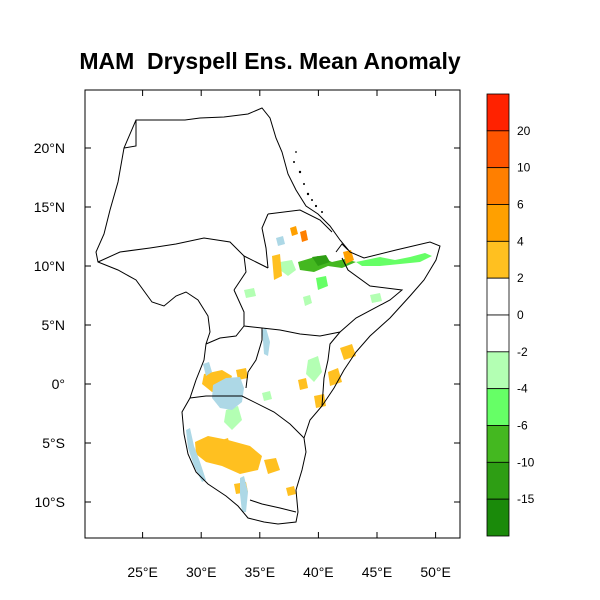 Image resolution: width=600 pixels, height=600 pixels. What do you see at coordinates (49, 266) in the screenshot?
I see `y-tick-10n: 10°N` at bounding box center [49, 266].